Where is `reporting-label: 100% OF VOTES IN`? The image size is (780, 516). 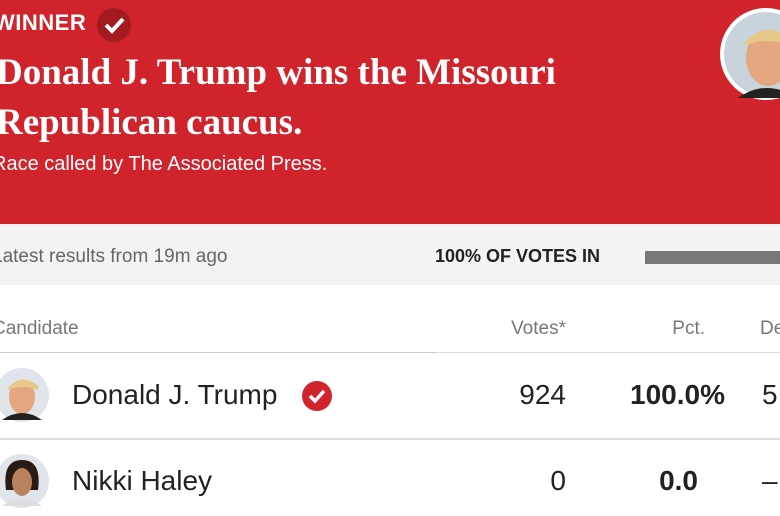 reporting-label: 100% OF VOTES IN is located at coordinates (518, 256).